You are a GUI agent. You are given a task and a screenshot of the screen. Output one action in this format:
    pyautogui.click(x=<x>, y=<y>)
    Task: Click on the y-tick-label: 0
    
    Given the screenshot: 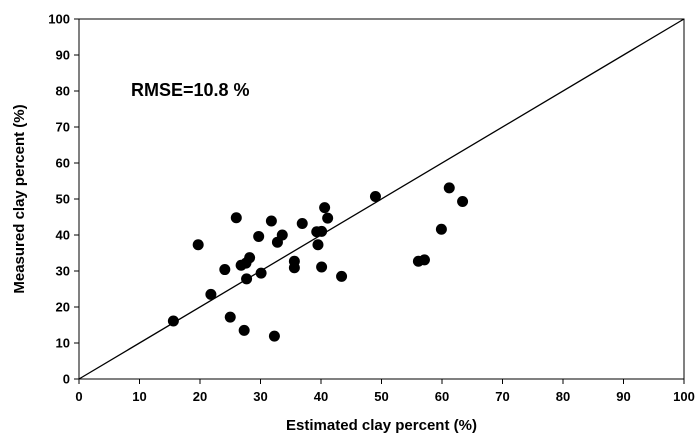 What is the action you would take?
    pyautogui.click(x=66, y=379)
    